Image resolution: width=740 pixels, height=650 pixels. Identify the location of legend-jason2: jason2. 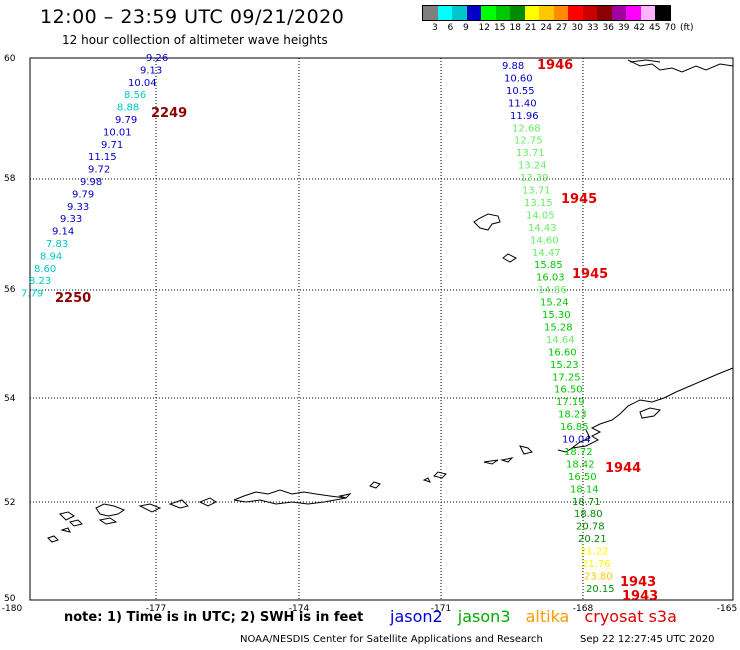
(416, 616).